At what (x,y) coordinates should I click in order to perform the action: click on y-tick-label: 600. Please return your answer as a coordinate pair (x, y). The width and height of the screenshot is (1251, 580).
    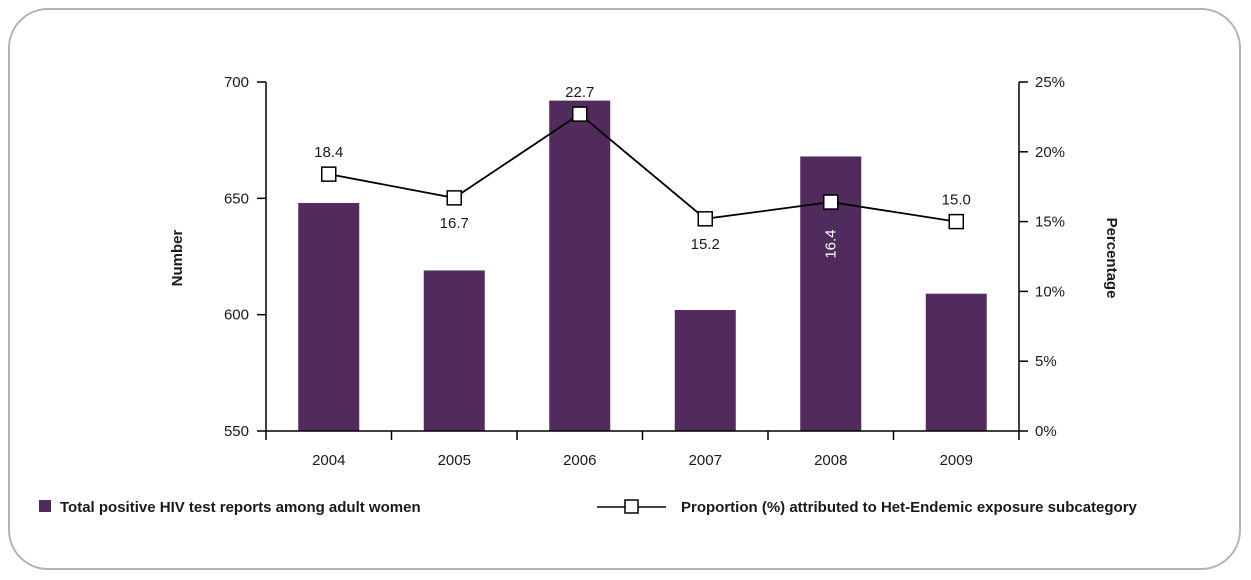
    Looking at the image, I should click on (236, 315).